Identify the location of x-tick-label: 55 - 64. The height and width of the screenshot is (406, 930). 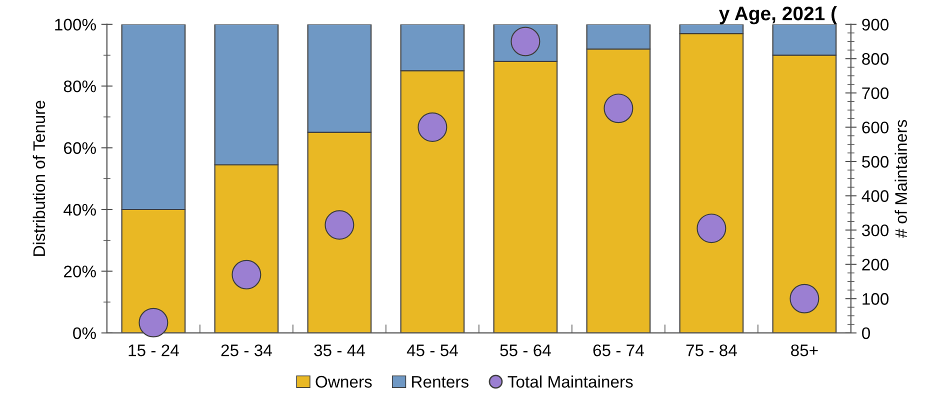
(525, 350).